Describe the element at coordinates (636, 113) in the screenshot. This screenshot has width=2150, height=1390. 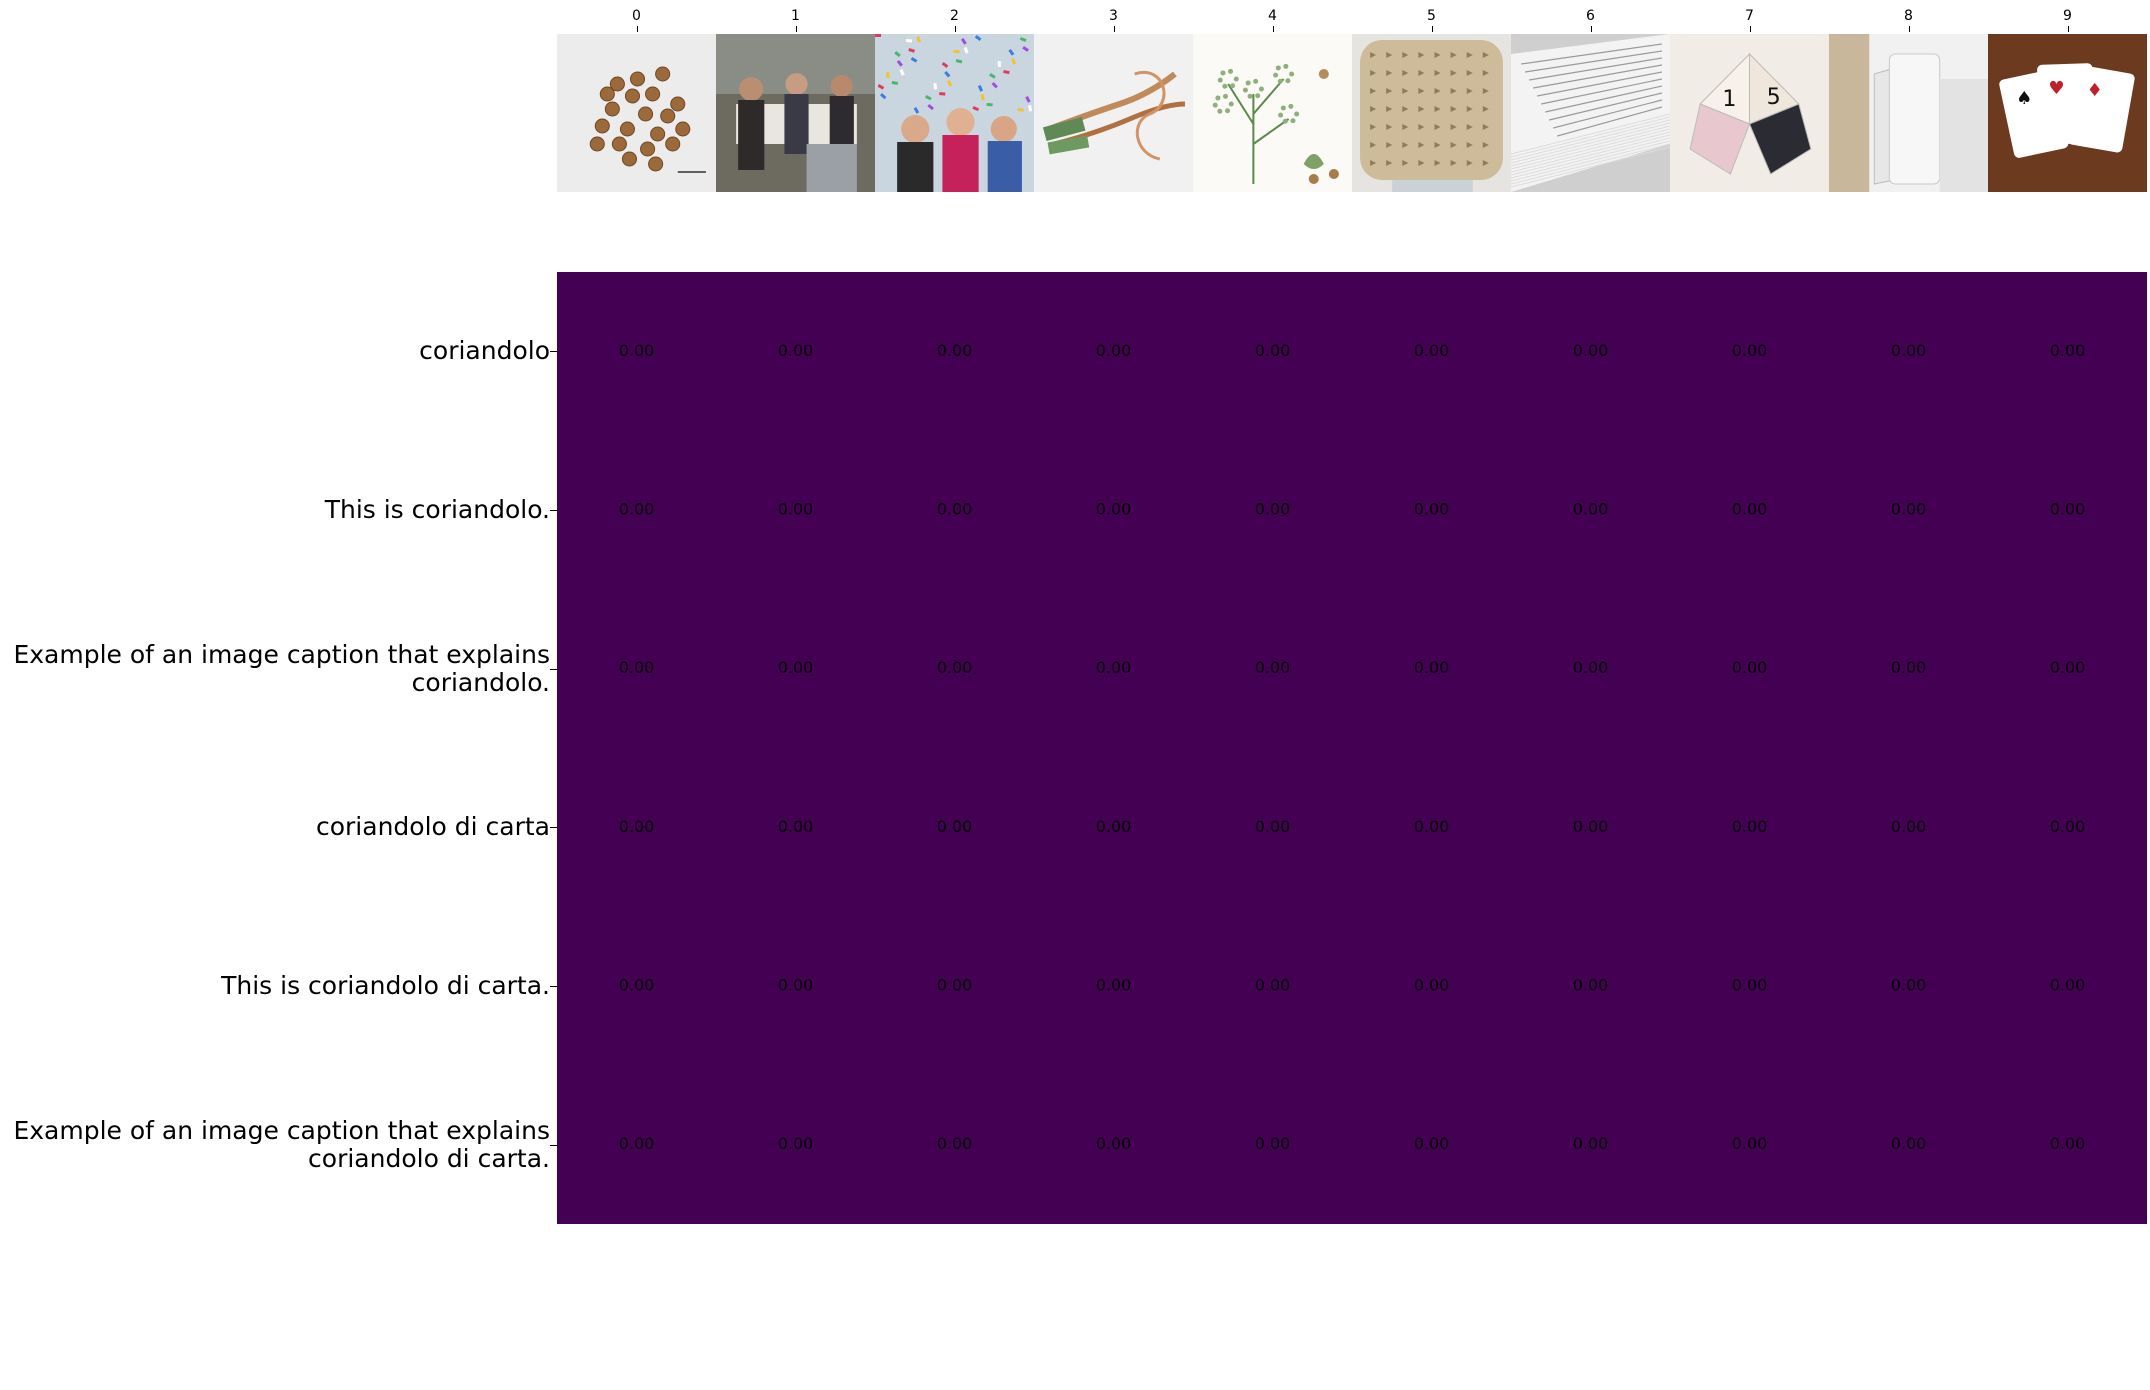
I see `coriander-seeds-photo-icon` at that location.